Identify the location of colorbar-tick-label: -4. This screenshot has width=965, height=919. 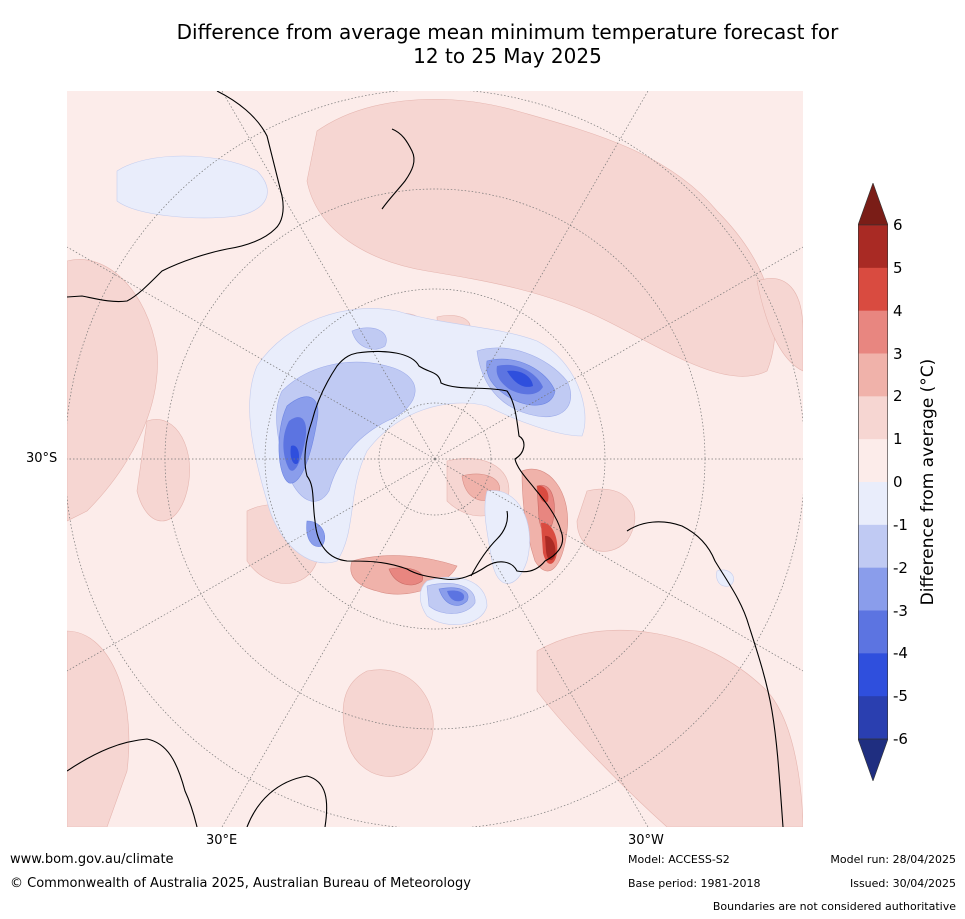
(900, 653).